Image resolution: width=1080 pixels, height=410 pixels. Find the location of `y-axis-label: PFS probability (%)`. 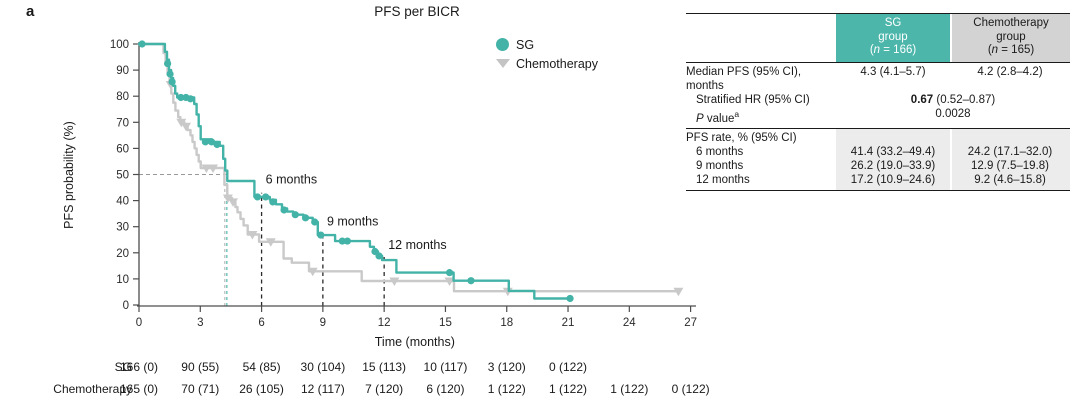

y-axis-label: PFS probability (%) is located at coordinates (69, 175).